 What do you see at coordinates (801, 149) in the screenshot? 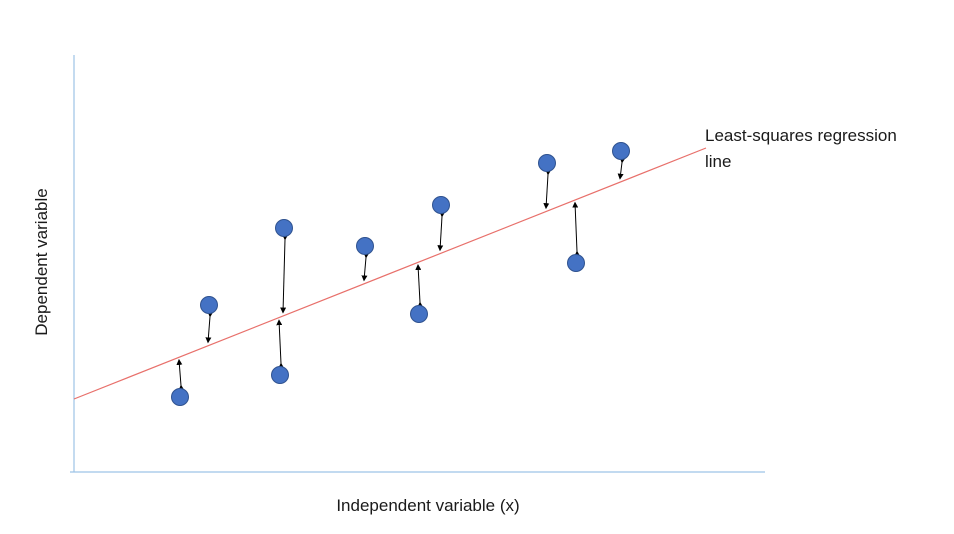
I see `regression-line-label: Least-squares regression line` at bounding box center [801, 149].